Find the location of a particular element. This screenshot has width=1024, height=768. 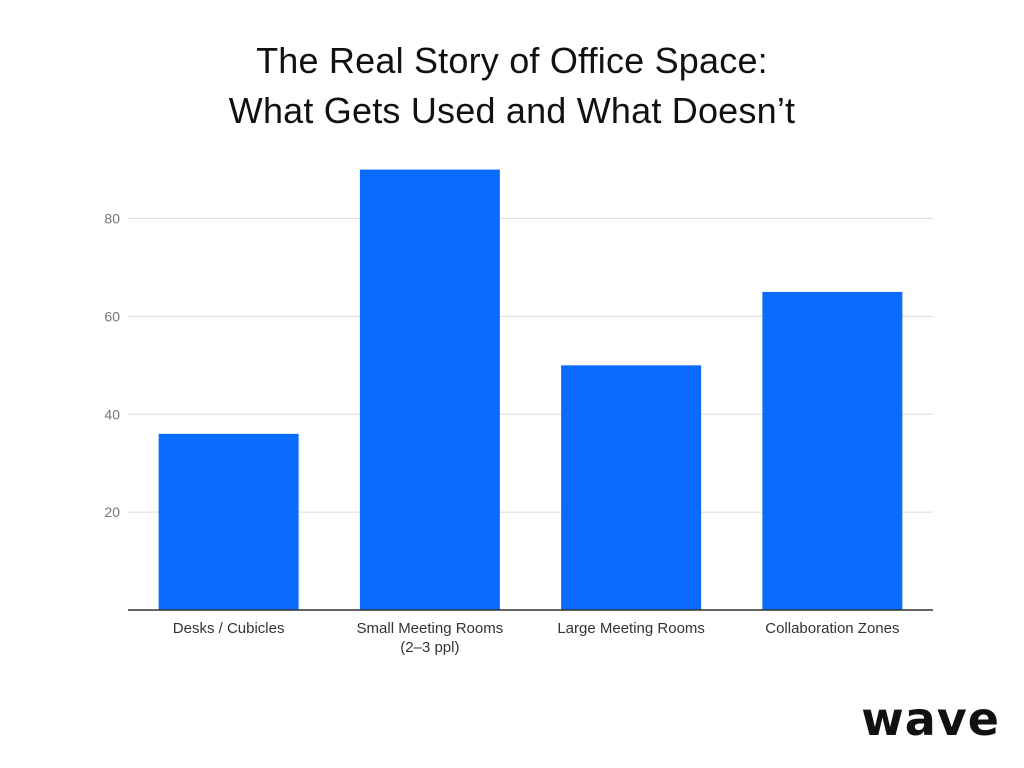

x-tick-label: Small Meeting Rooms (2–3 ppl) is located at coordinates (430, 638).